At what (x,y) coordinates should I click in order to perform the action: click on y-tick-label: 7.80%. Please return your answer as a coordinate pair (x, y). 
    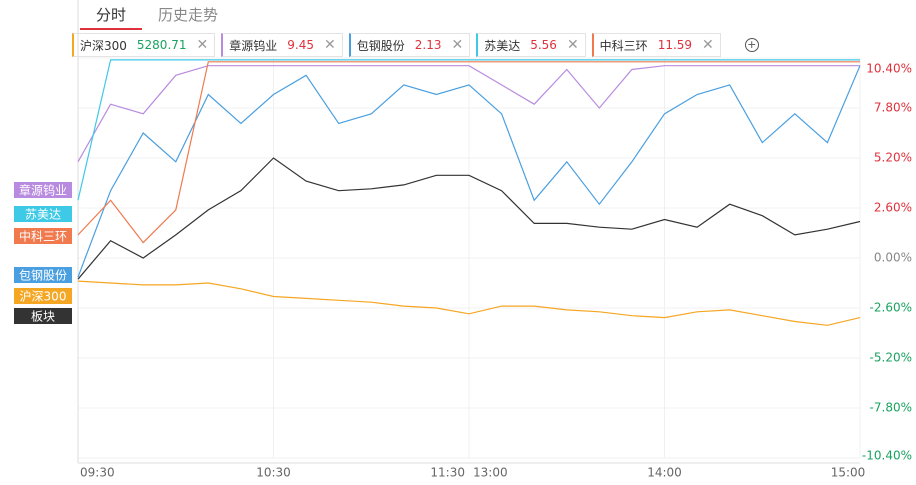
    Looking at the image, I should click on (893, 108).